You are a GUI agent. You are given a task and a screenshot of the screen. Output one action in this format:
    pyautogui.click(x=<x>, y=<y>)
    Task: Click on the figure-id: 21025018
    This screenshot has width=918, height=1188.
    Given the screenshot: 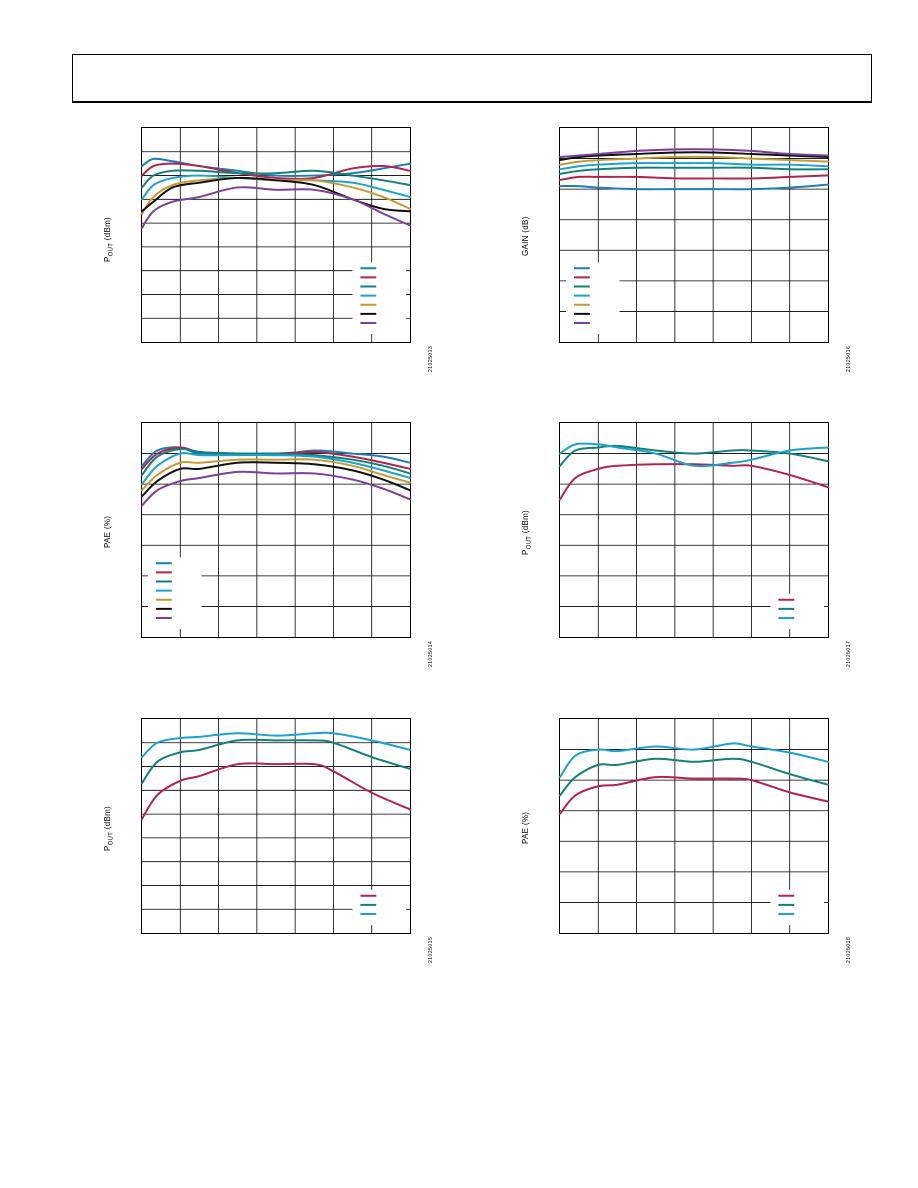 What is the action you would take?
    pyautogui.click(x=849, y=949)
    